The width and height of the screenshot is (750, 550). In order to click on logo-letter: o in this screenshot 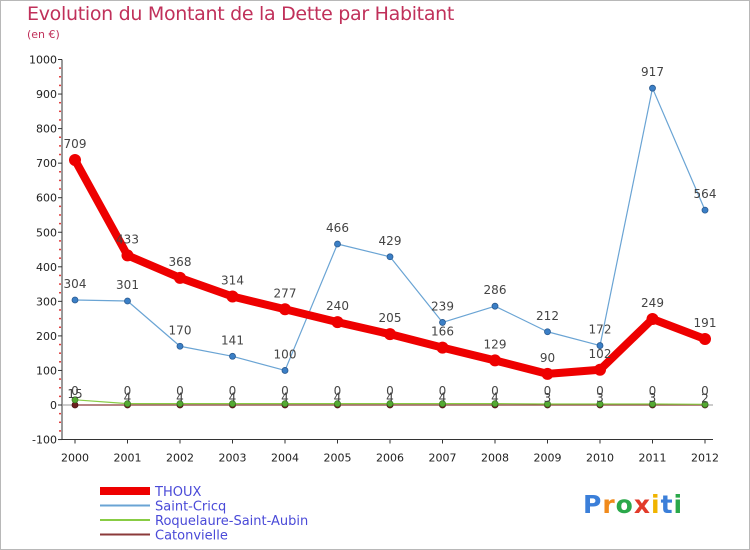, I will do `click(624, 504)`.